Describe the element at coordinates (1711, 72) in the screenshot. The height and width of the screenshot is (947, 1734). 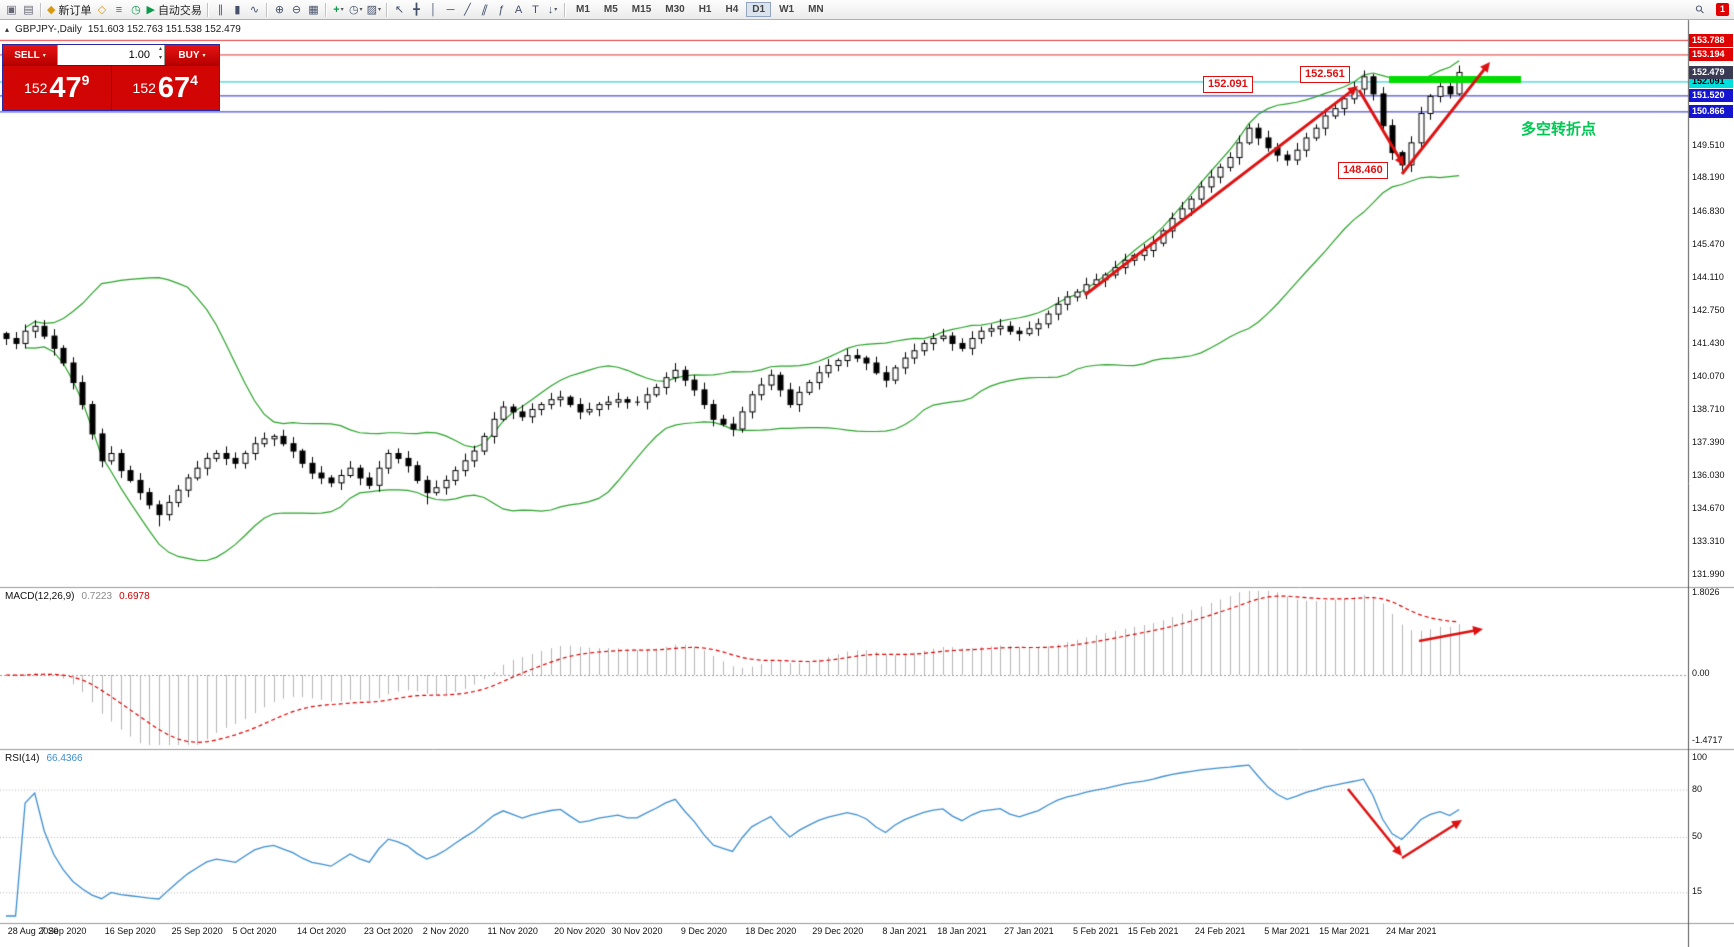
I see `price-badge: 152.479` at that location.